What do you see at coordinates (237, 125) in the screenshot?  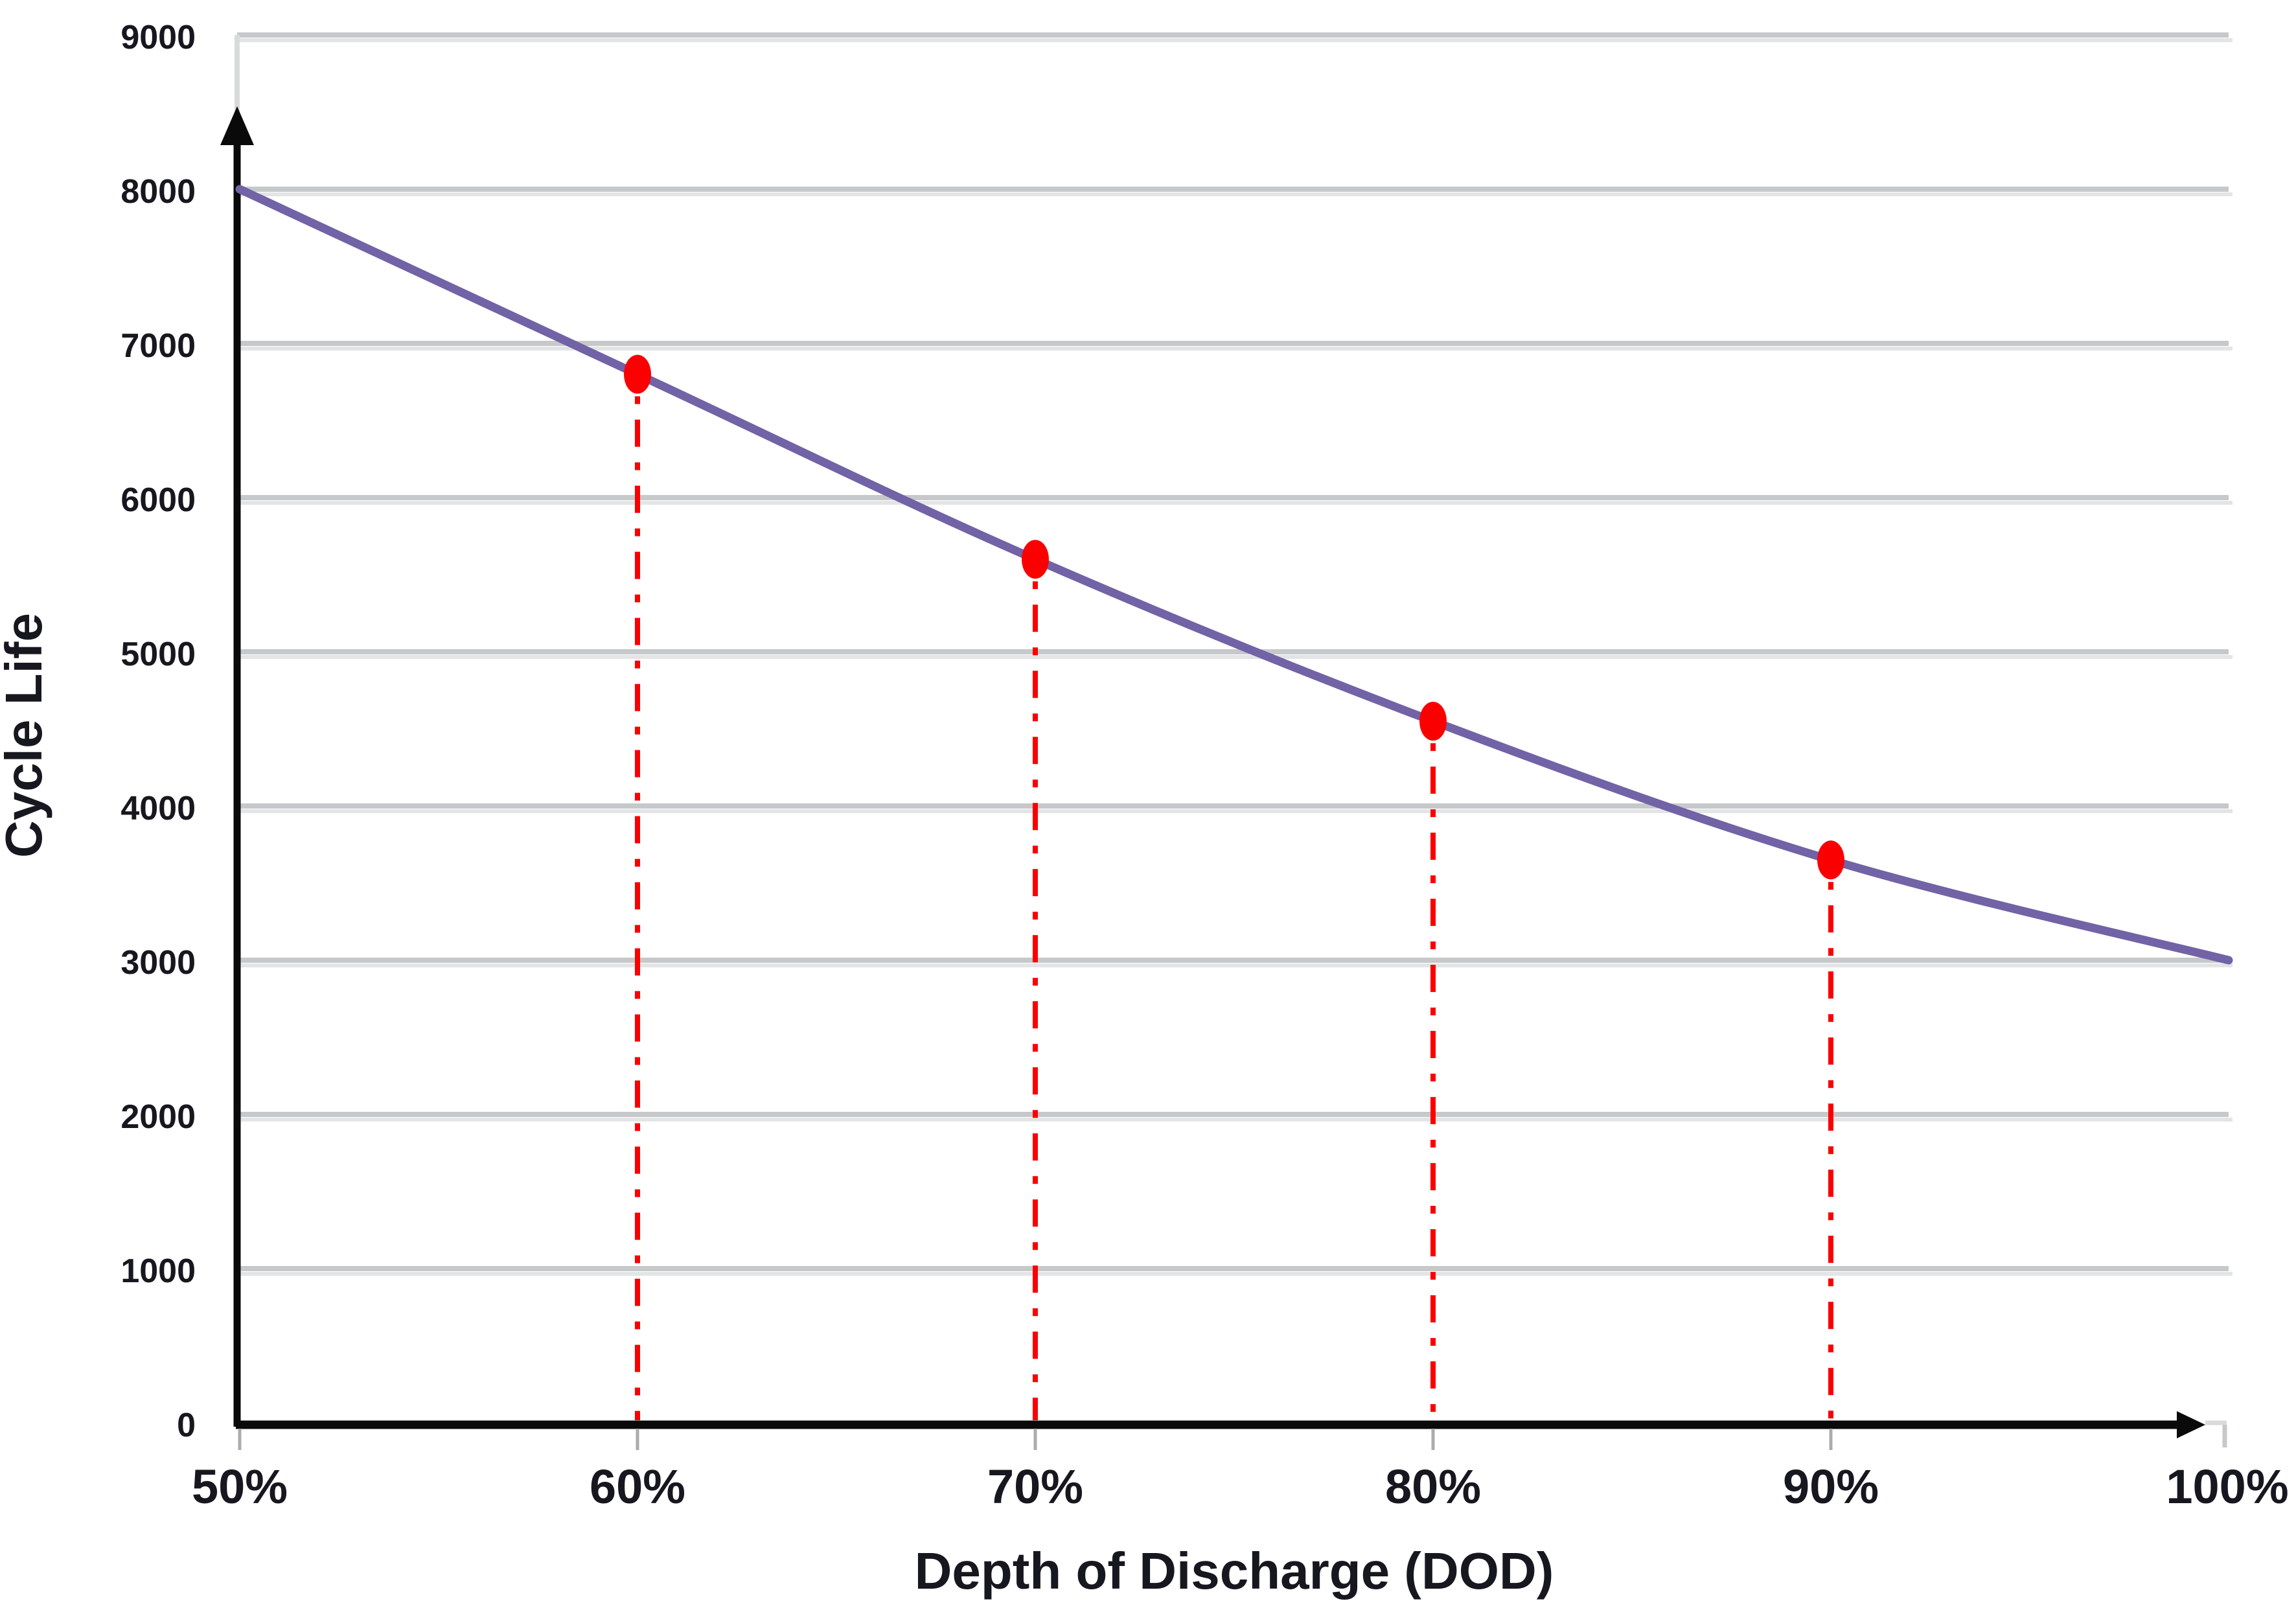 I see `y-axis-arrowhead-icon` at bounding box center [237, 125].